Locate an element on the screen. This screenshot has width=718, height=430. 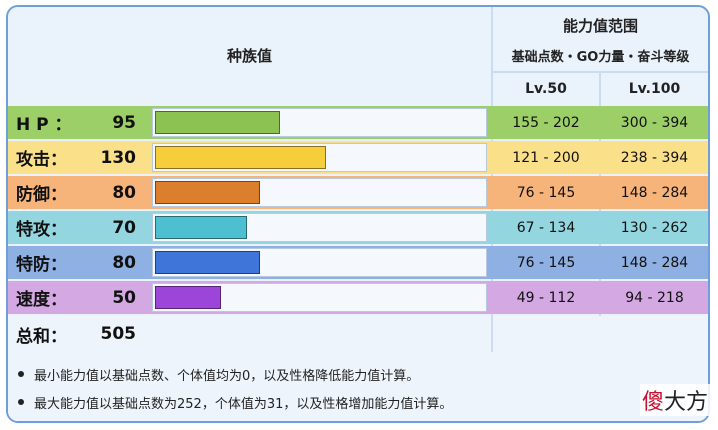
note-max-text: 最大能力值以基础点数为252，个体值为31，以及性格增加能力值计算。 is located at coordinates (243, 404).